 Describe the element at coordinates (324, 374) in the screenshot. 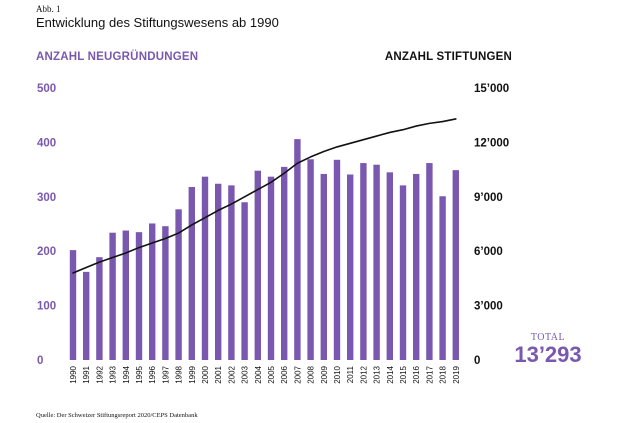

I see `x-tick-label: 2009` at that location.